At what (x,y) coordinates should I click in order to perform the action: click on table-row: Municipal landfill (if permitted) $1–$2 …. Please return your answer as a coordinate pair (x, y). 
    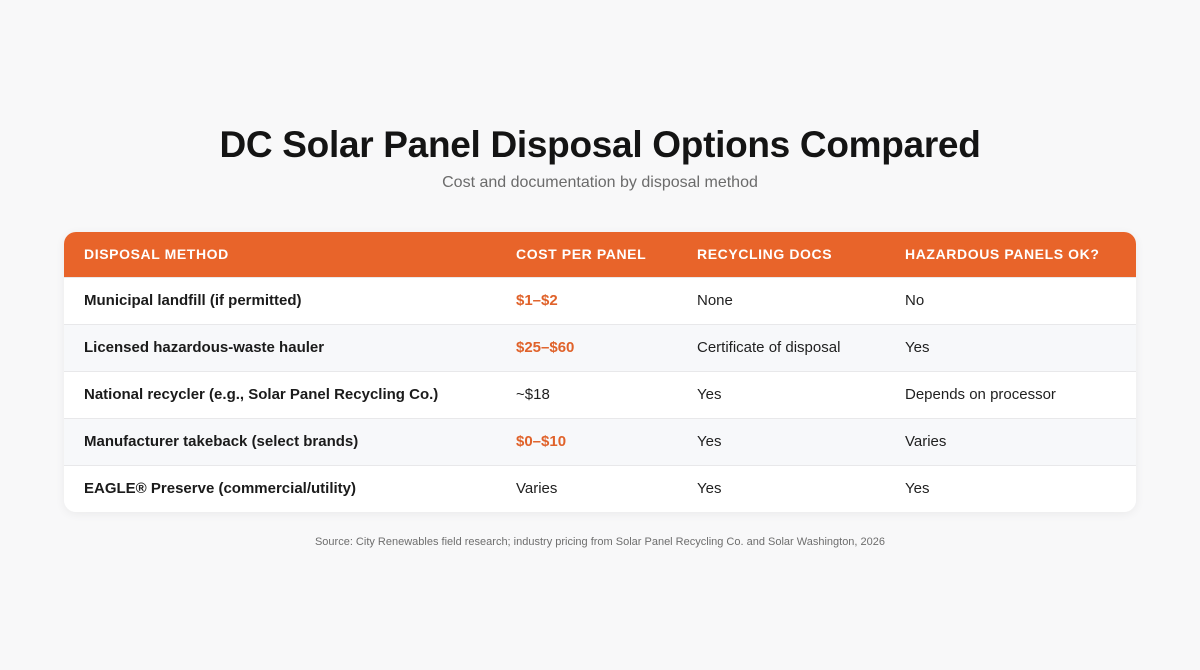
    Looking at the image, I should click on (600, 300).